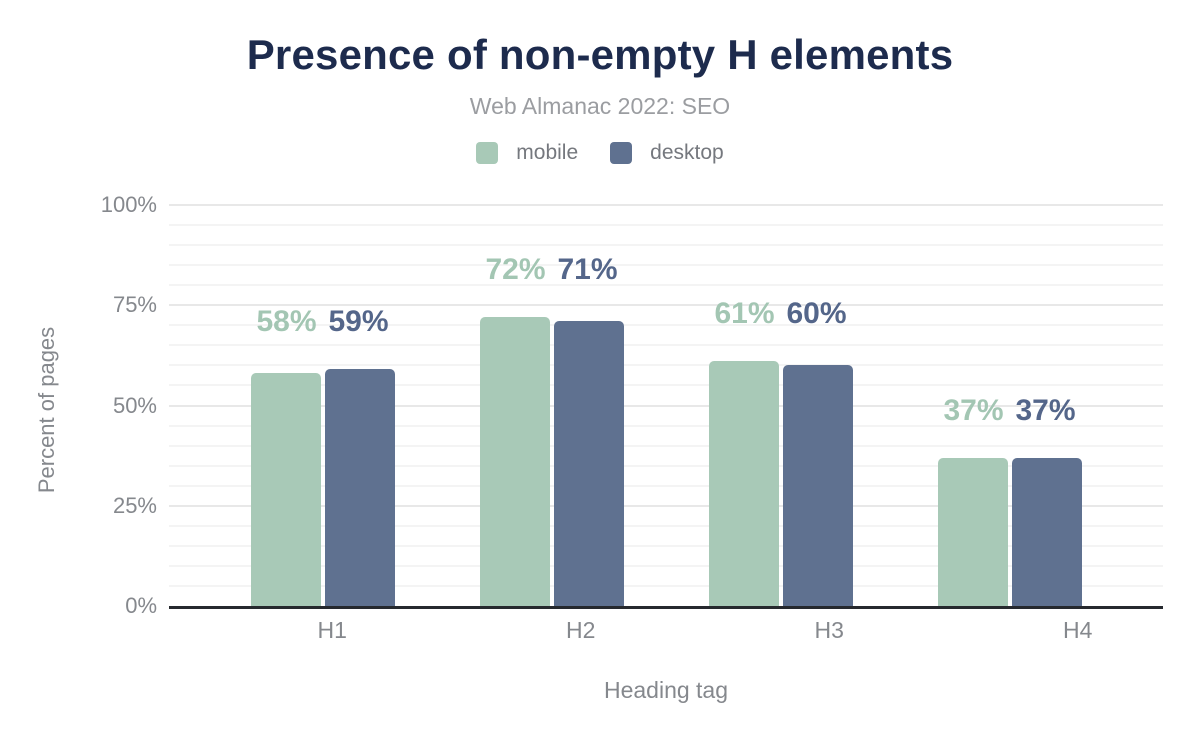  I want to click on bar-desktop-h4, so click(1046, 531).